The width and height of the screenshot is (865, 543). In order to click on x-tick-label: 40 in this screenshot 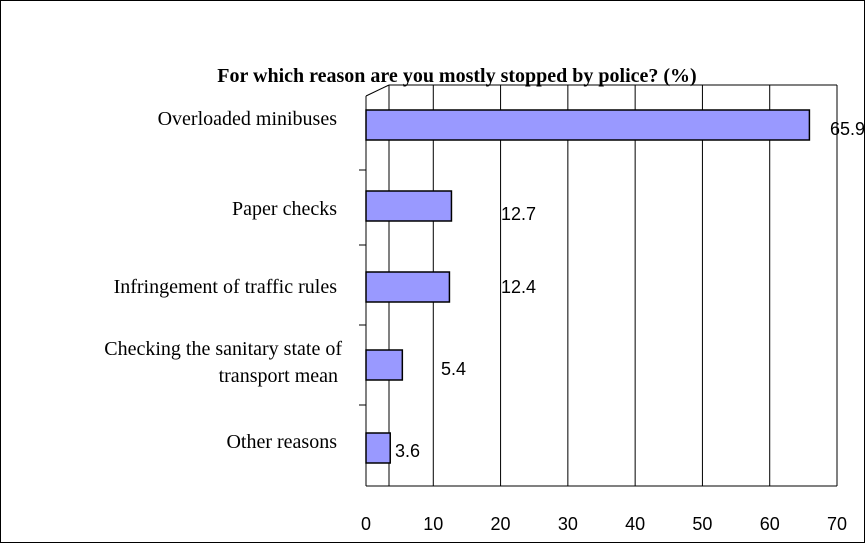, I will do `click(635, 524)`.